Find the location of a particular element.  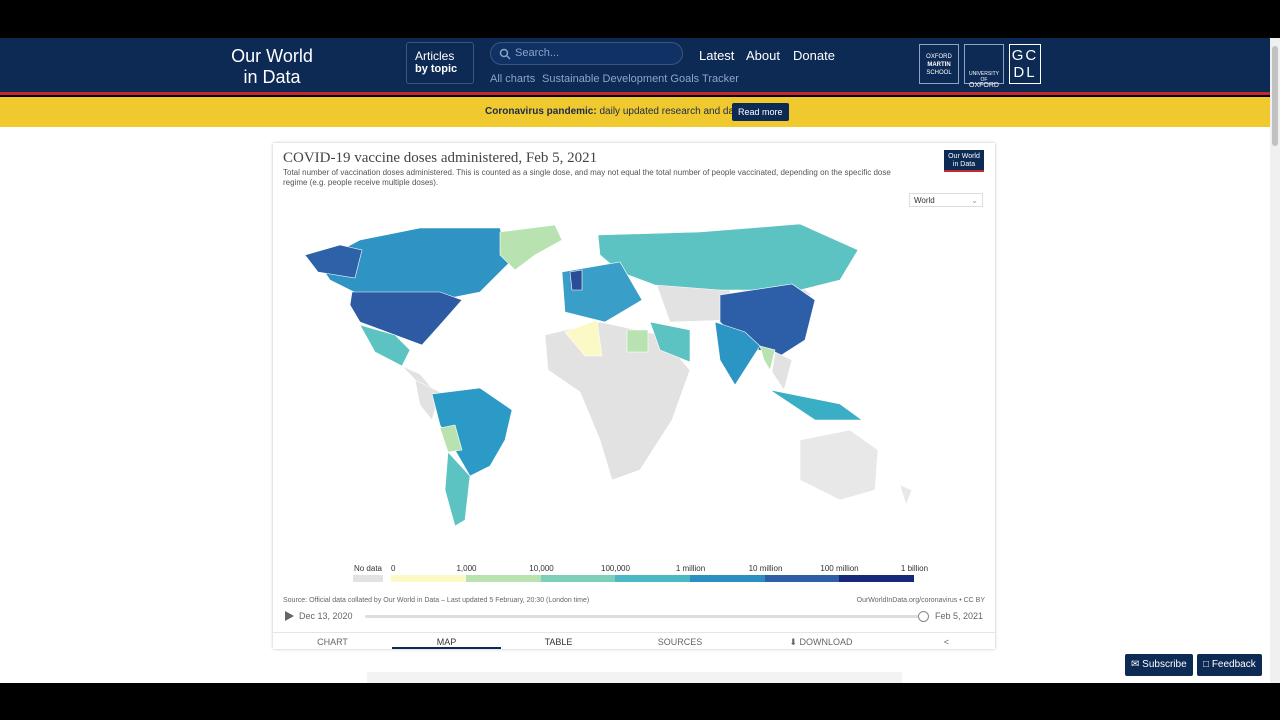

scrollbar is located at coordinates (1275, 360).